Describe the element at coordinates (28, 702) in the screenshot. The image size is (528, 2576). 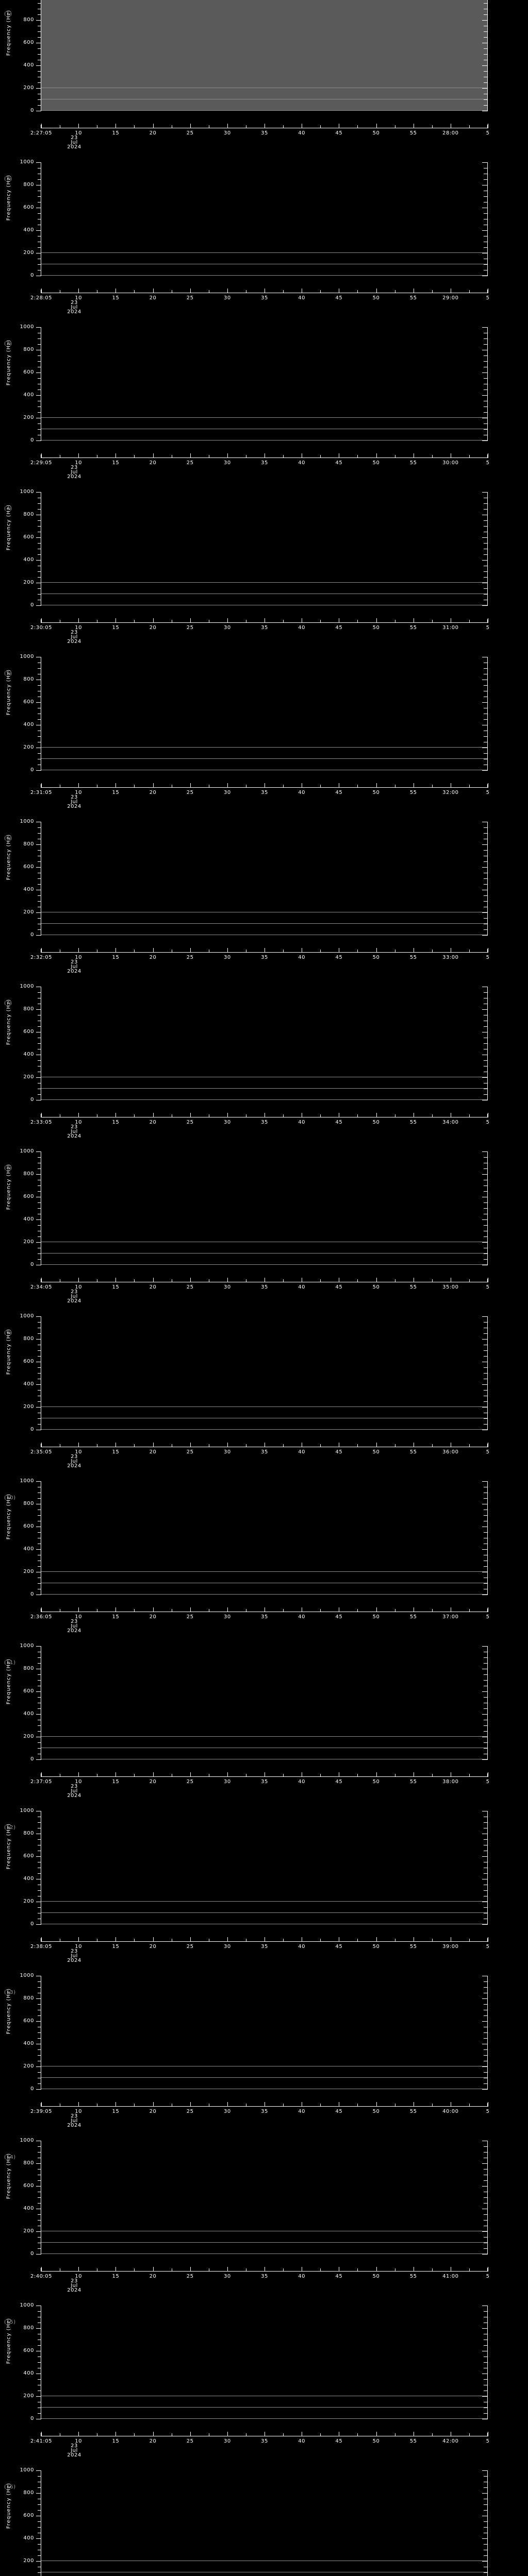
I see `y-tick-label-600: 600` at that location.